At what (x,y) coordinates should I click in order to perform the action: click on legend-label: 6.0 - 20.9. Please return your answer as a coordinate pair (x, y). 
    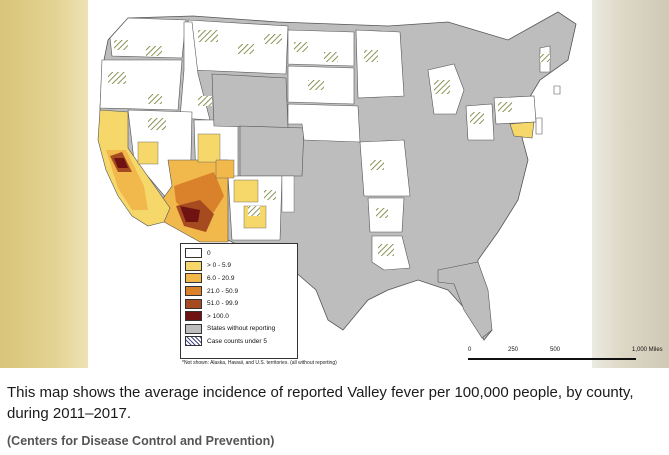
    Looking at the image, I should click on (221, 278).